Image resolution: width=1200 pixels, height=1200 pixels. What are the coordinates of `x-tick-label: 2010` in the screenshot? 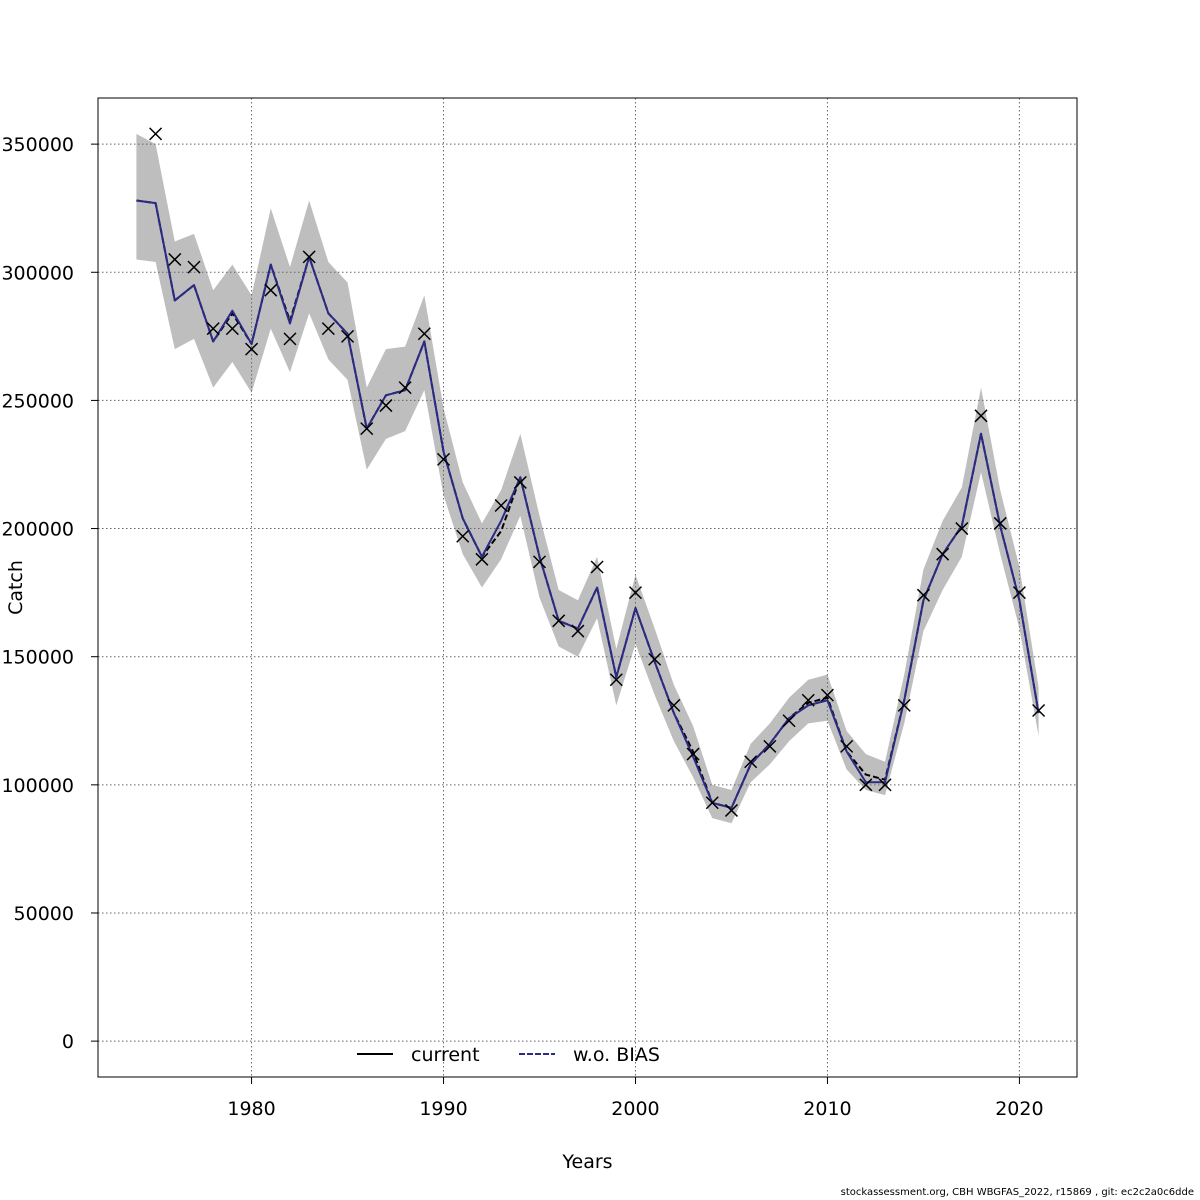 It's located at (827, 1109).